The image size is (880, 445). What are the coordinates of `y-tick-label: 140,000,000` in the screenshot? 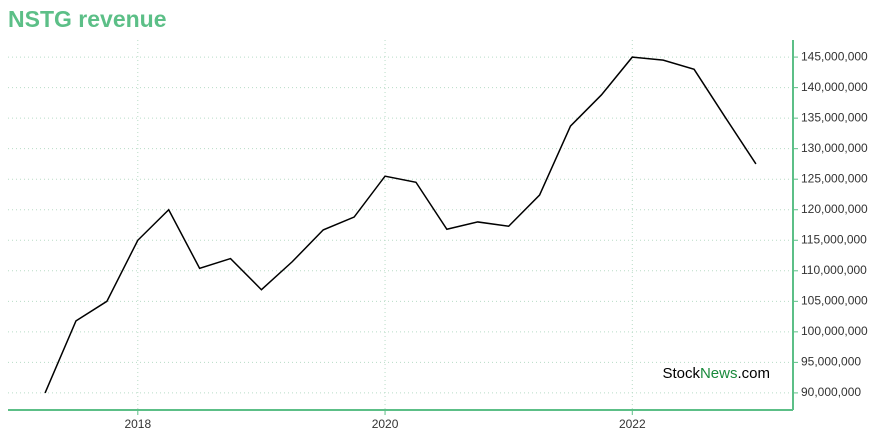 It's located at (834, 87).